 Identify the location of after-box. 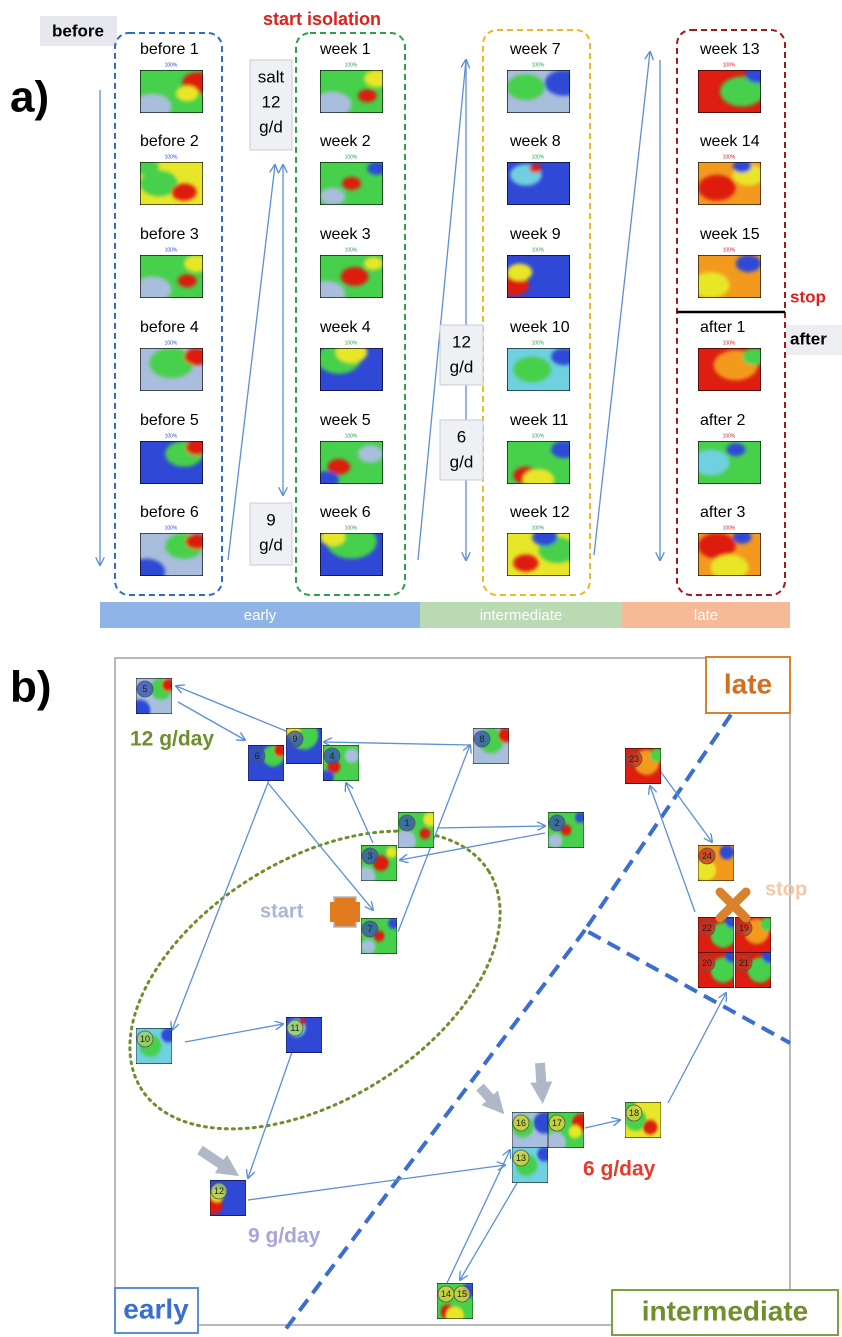
(814, 340).